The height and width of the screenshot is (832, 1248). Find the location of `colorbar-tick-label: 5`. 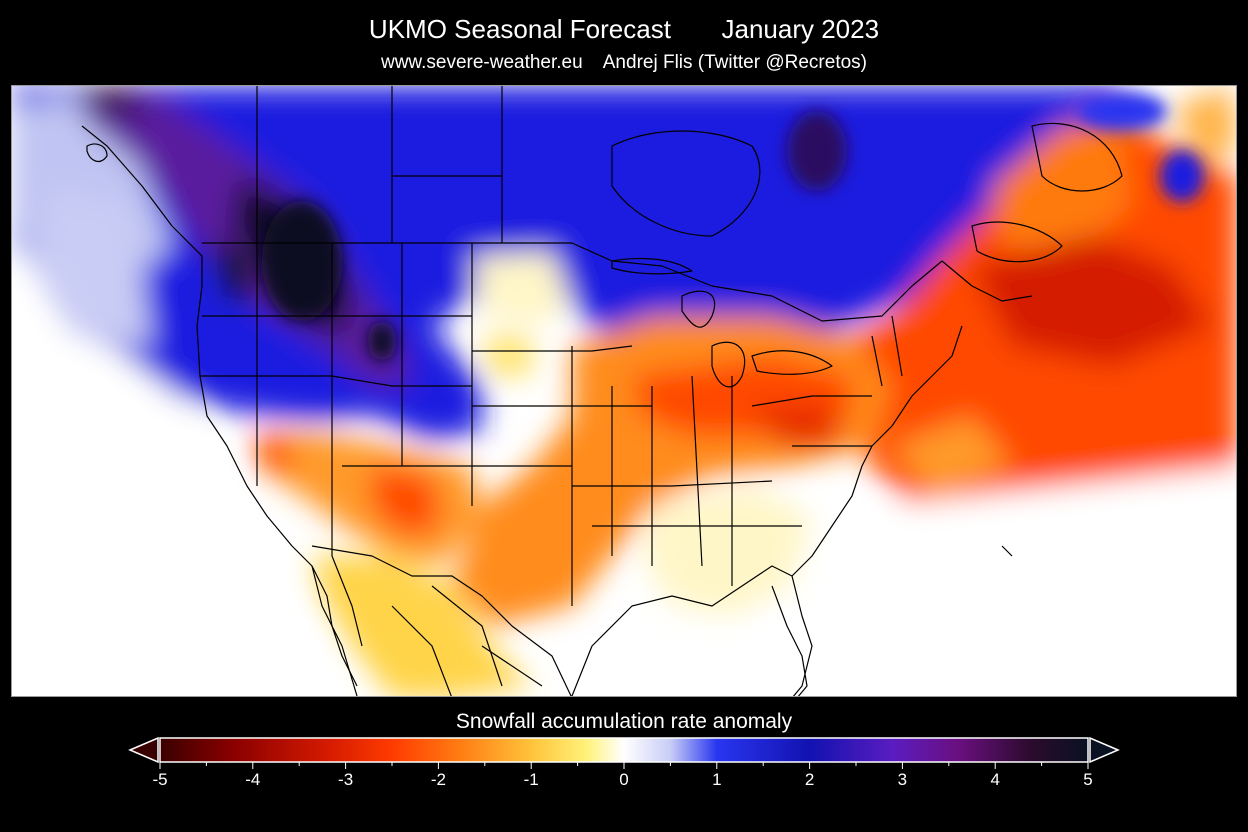

colorbar-tick-label: 5 is located at coordinates (1087, 779).